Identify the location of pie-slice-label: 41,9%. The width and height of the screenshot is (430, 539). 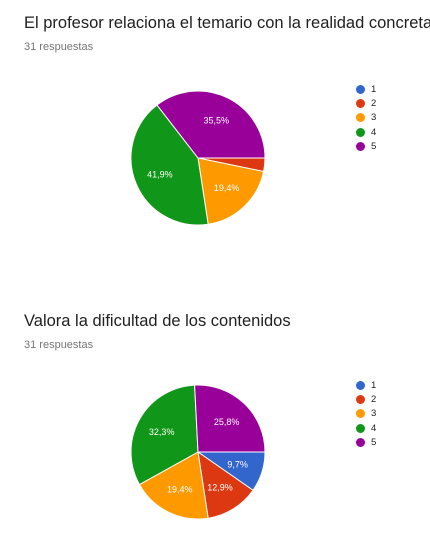
(160, 174).